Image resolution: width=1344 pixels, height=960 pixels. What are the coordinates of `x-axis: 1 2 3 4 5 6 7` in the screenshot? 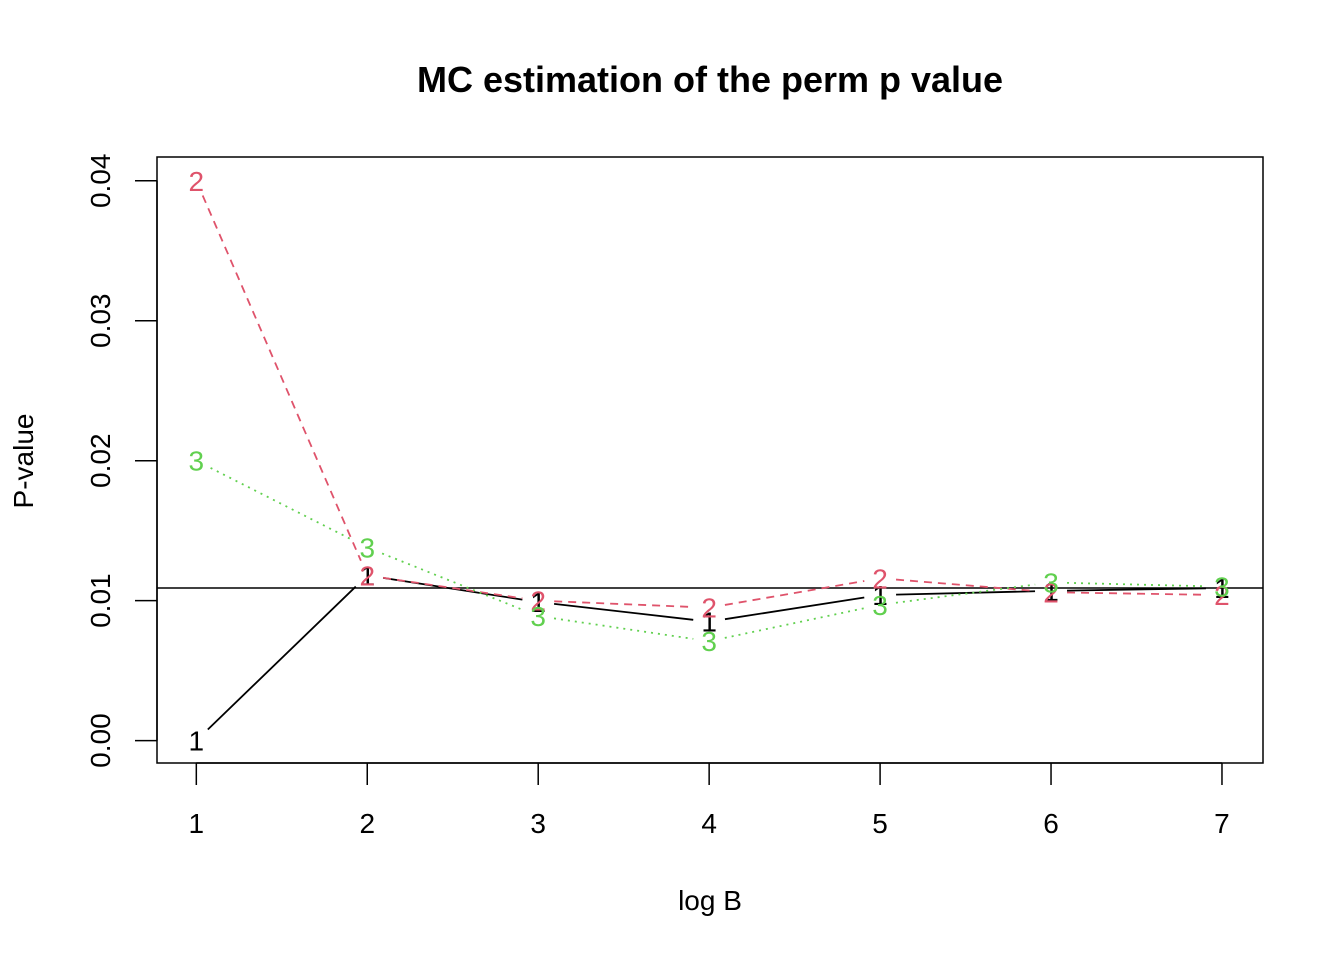 It's located at (709, 800).